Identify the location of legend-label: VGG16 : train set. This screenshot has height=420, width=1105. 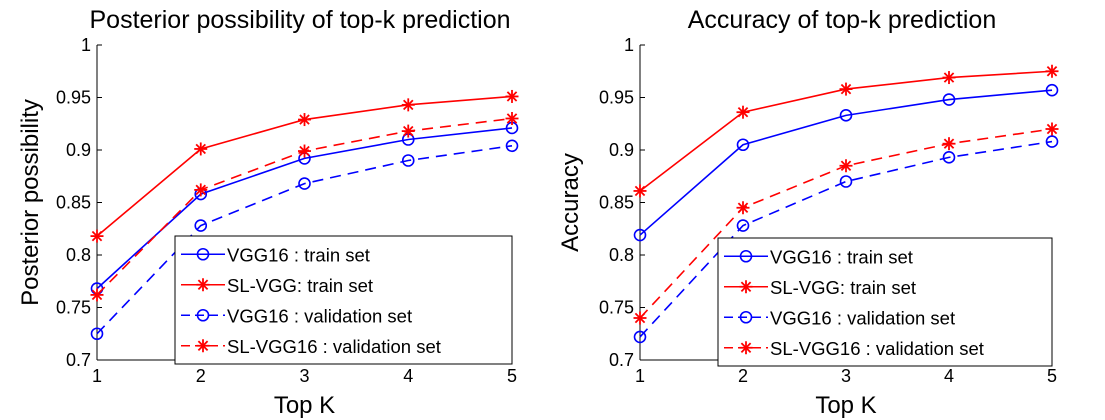
(841, 256).